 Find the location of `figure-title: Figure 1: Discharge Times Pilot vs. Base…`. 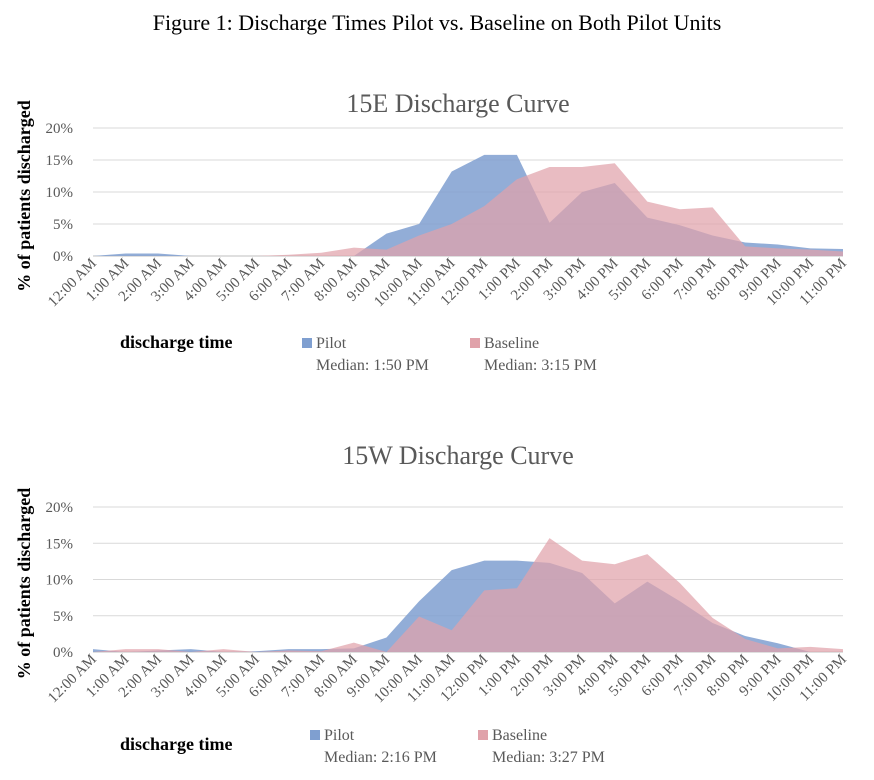

figure-title: Figure 1: Discharge Times Pilot vs. Base… is located at coordinates (437, 22).